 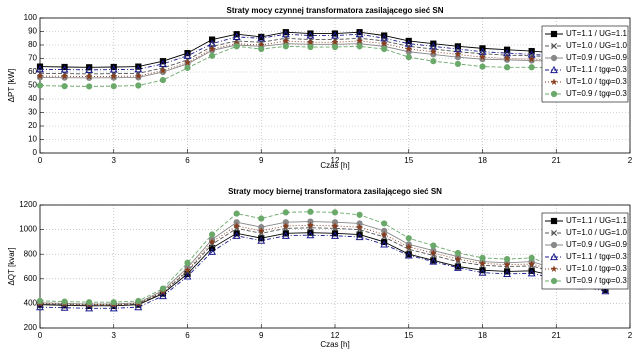 I want to click on legend-label: UT=1.1 / tgφ=0.3, so click(x=596, y=256).